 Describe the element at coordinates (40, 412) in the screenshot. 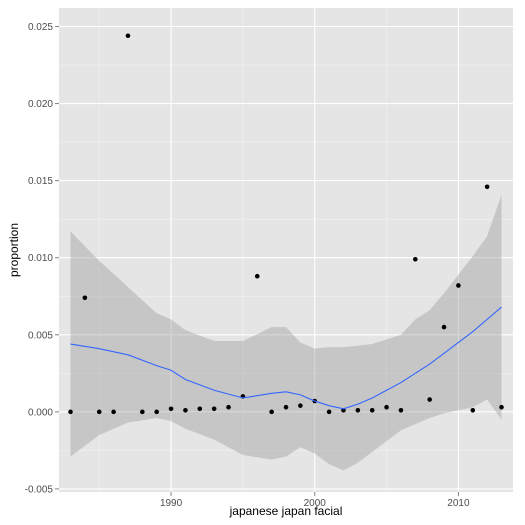

I see `y-tick-label: 0.000` at that location.